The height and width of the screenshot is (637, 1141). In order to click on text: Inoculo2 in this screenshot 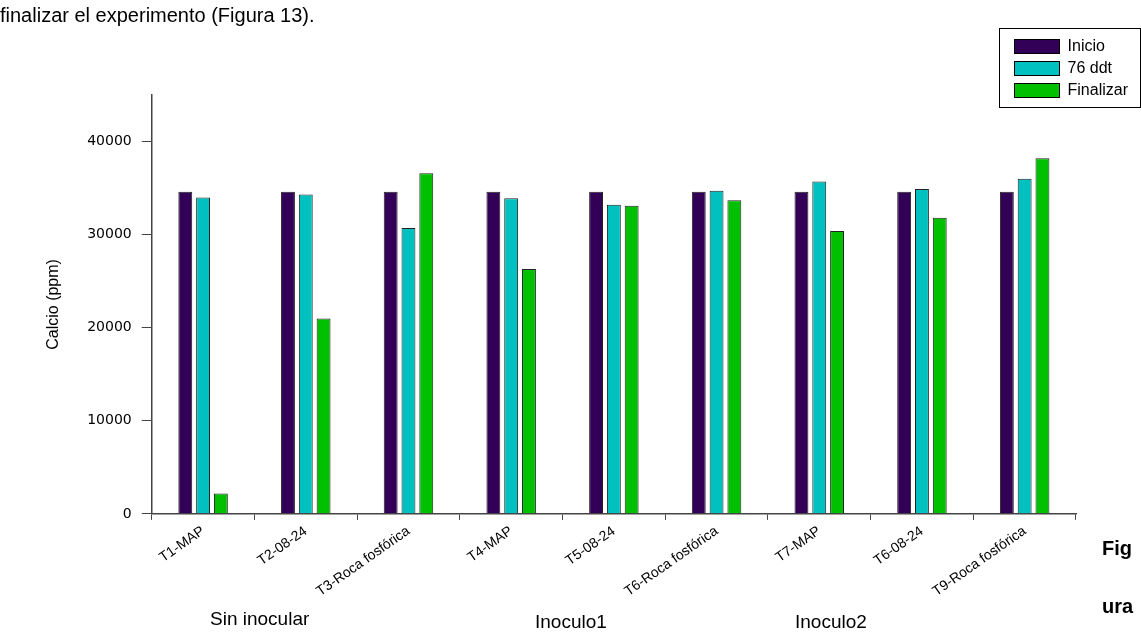, I will do `click(831, 622)`.